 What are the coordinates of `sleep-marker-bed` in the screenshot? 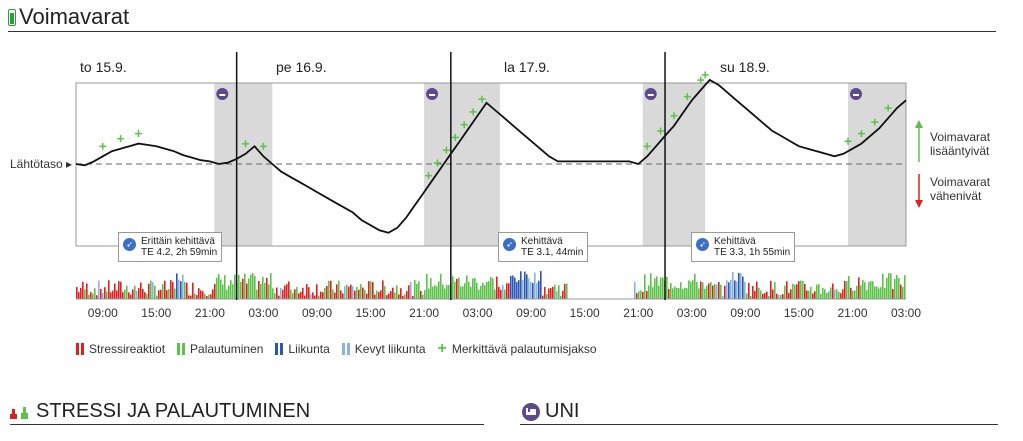 It's located at (222, 95).